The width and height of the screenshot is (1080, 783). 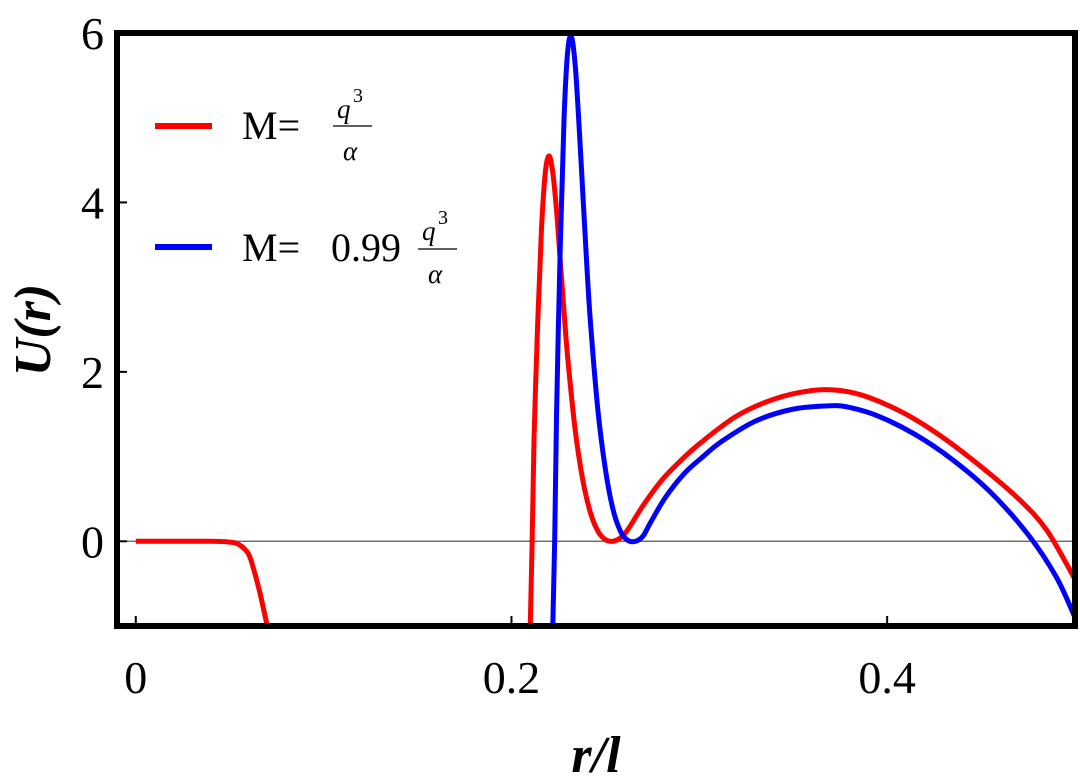 I want to click on y-axis-label: U(r), so click(x=33, y=330).